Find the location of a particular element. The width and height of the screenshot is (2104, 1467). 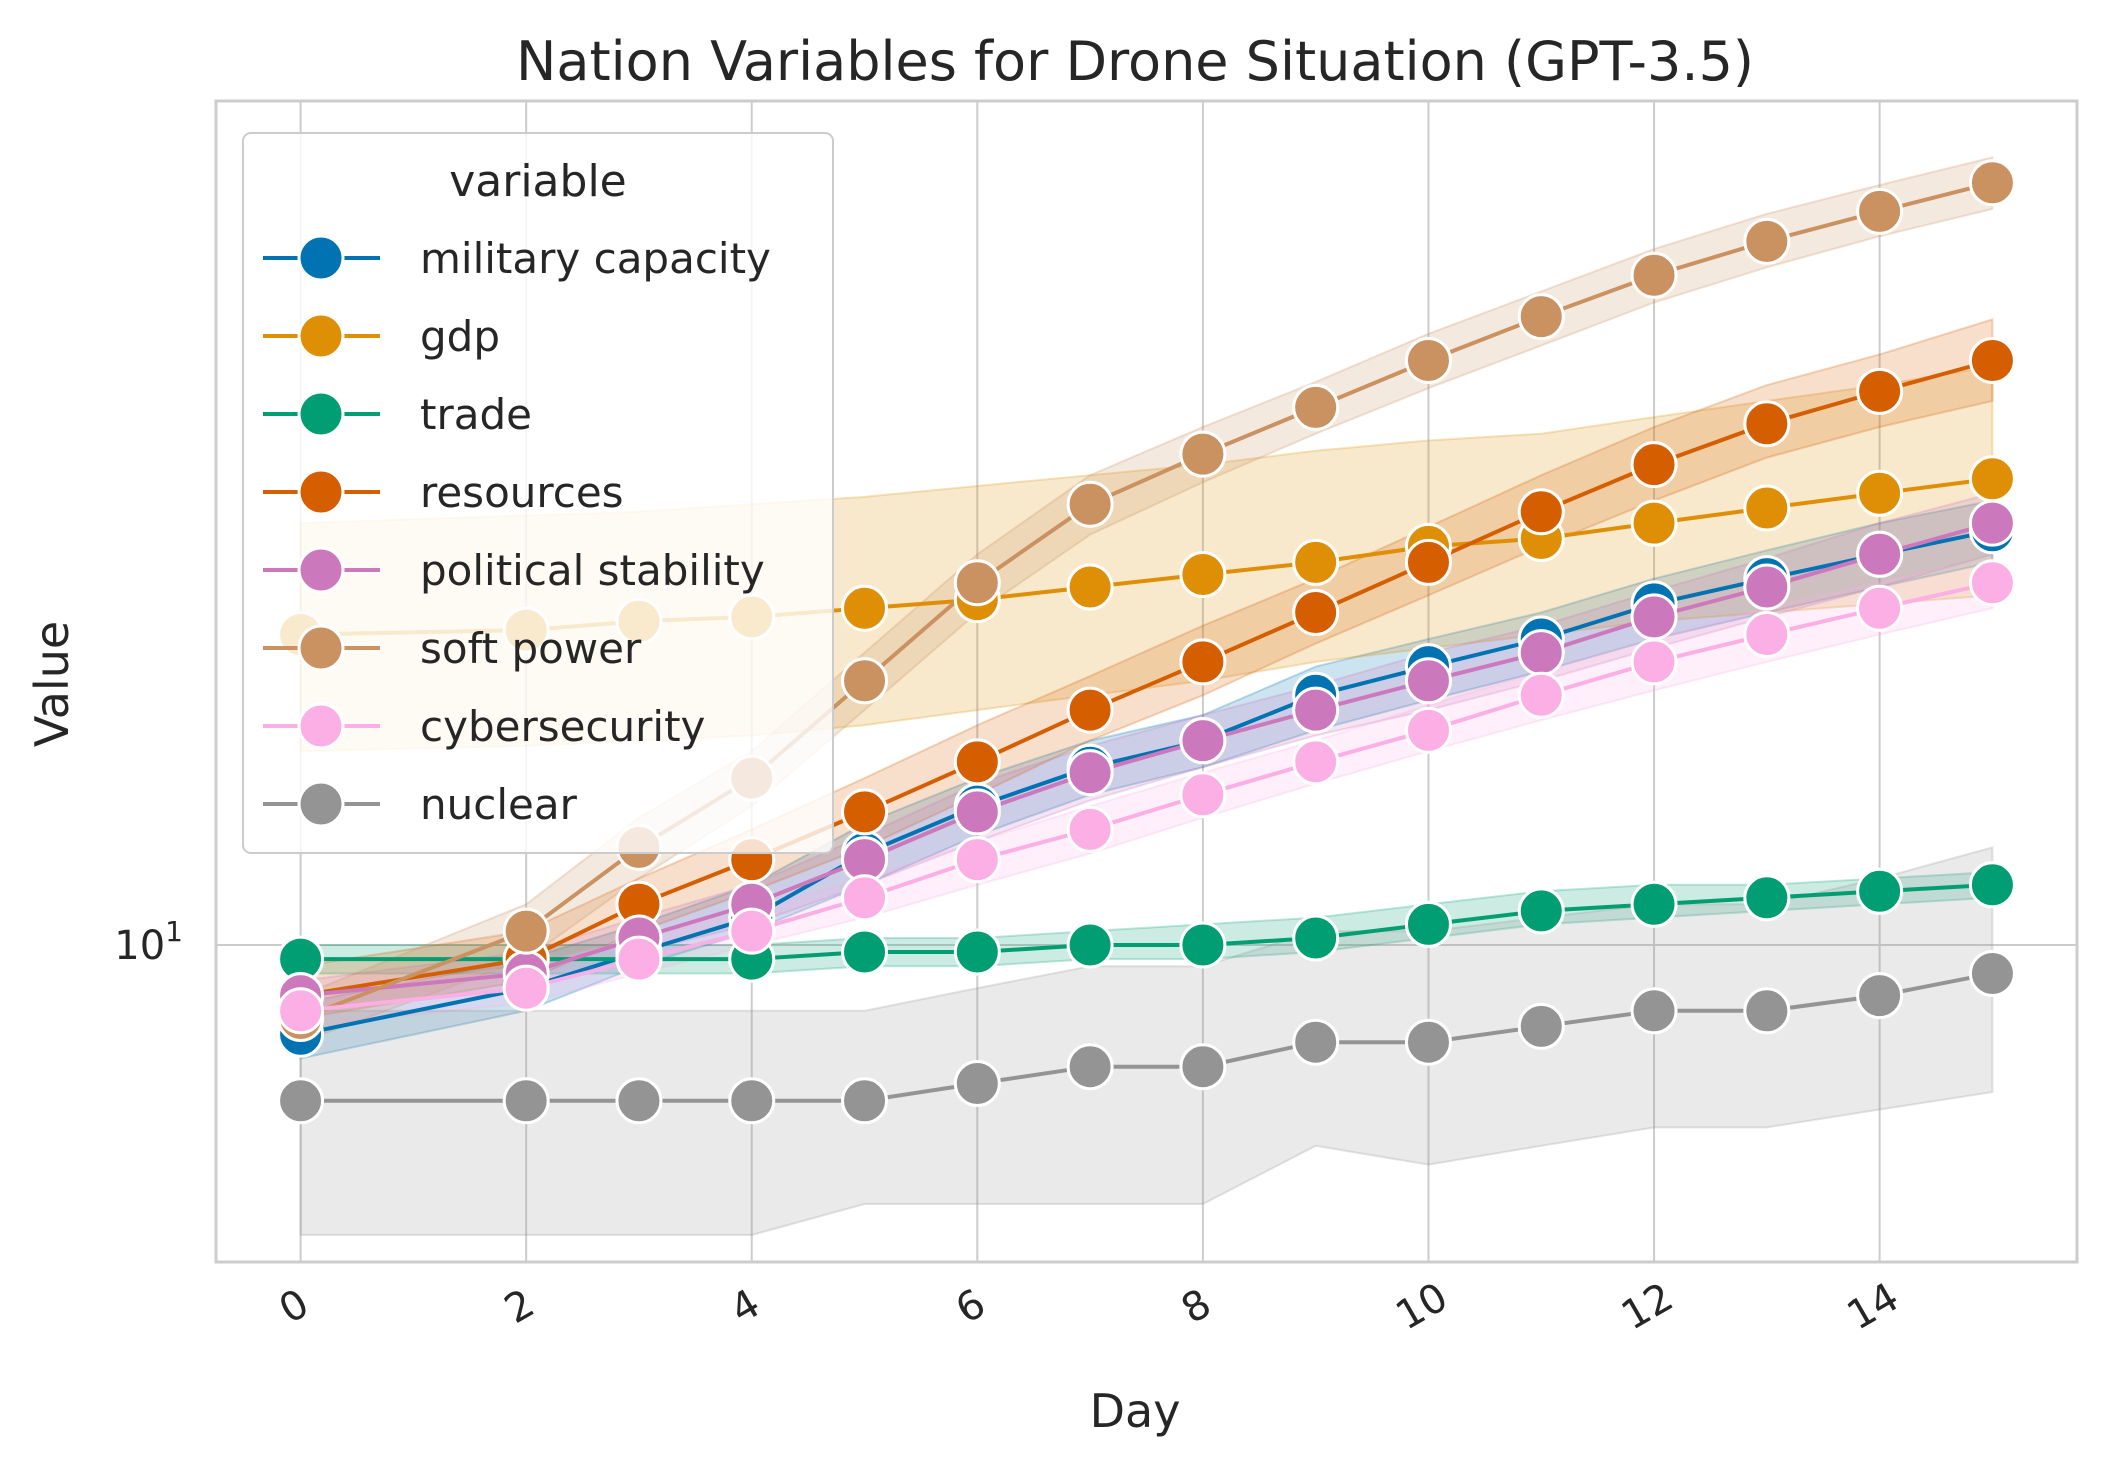

legend-title: variable is located at coordinates (538, 181).